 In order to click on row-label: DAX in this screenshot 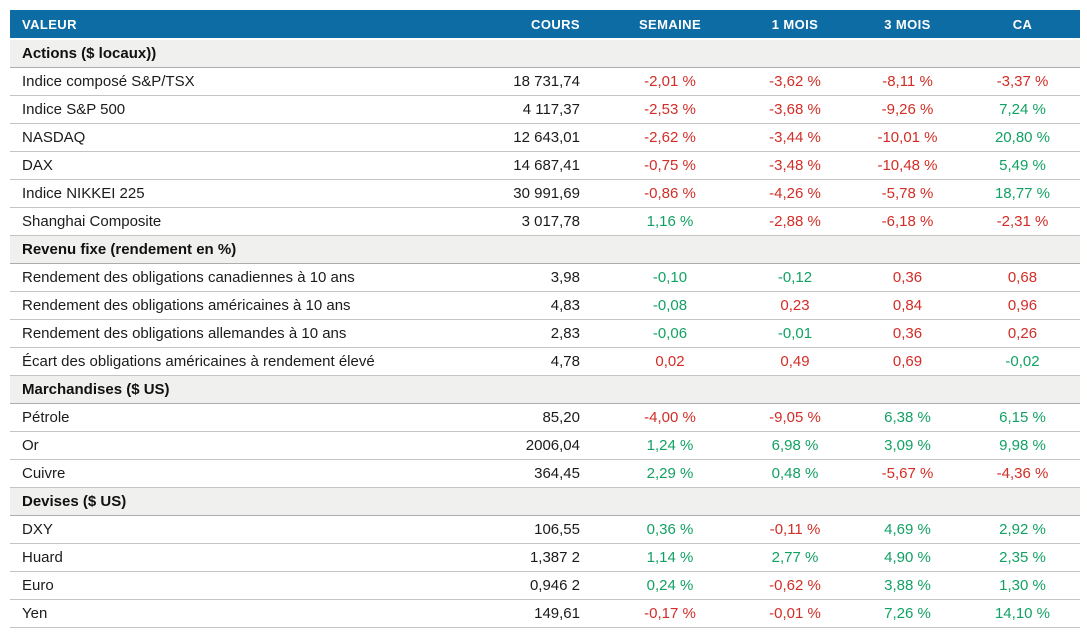, I will do `click(235, 165)`.